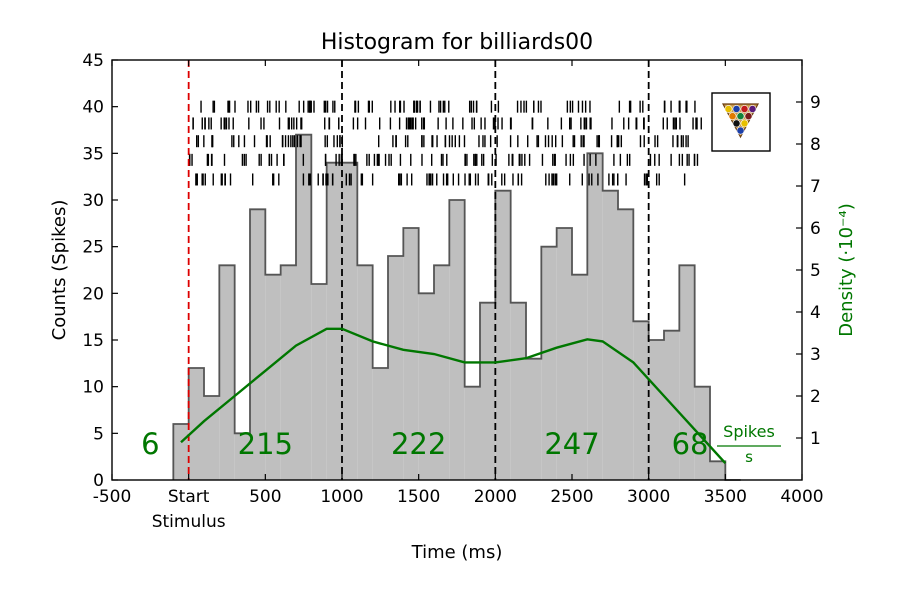 Image resolution: width=900 pixels, height=600 pixels. What do you see at coordinates (418, 497) in the screenshot?
I see `x-tick-label: 1500` at bounding box center [418, 497].